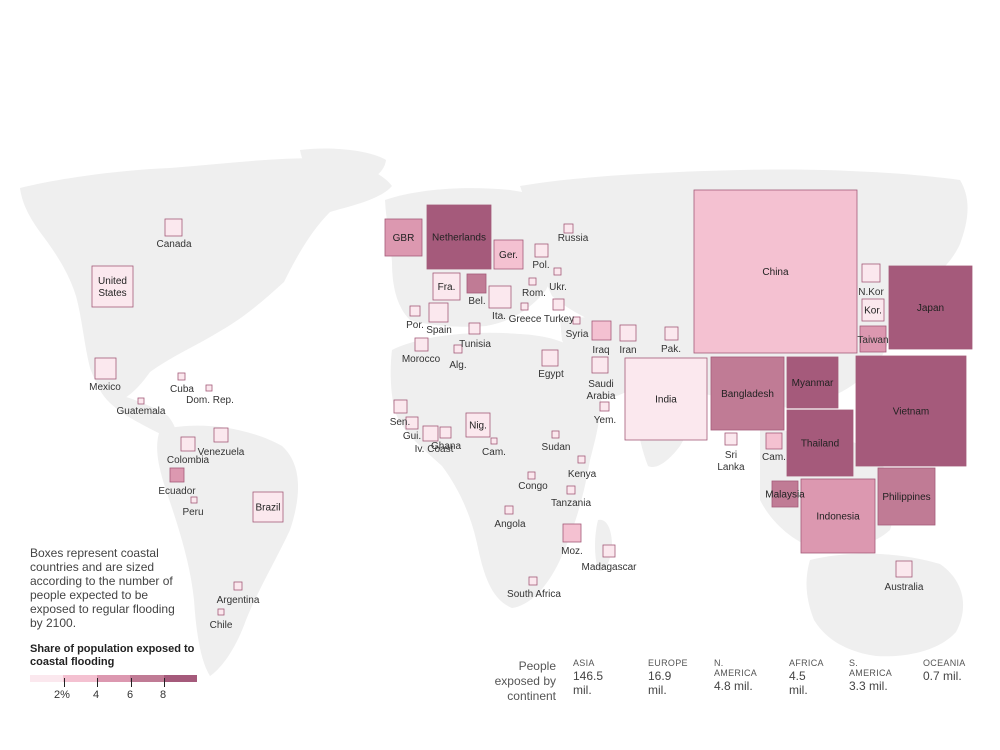 The height and width of the screenshot is (750, 1000). What do you see at coordinates (181, 376) in the screenshot?
I see `country-box-cuba` at bounding box center [181, 376].